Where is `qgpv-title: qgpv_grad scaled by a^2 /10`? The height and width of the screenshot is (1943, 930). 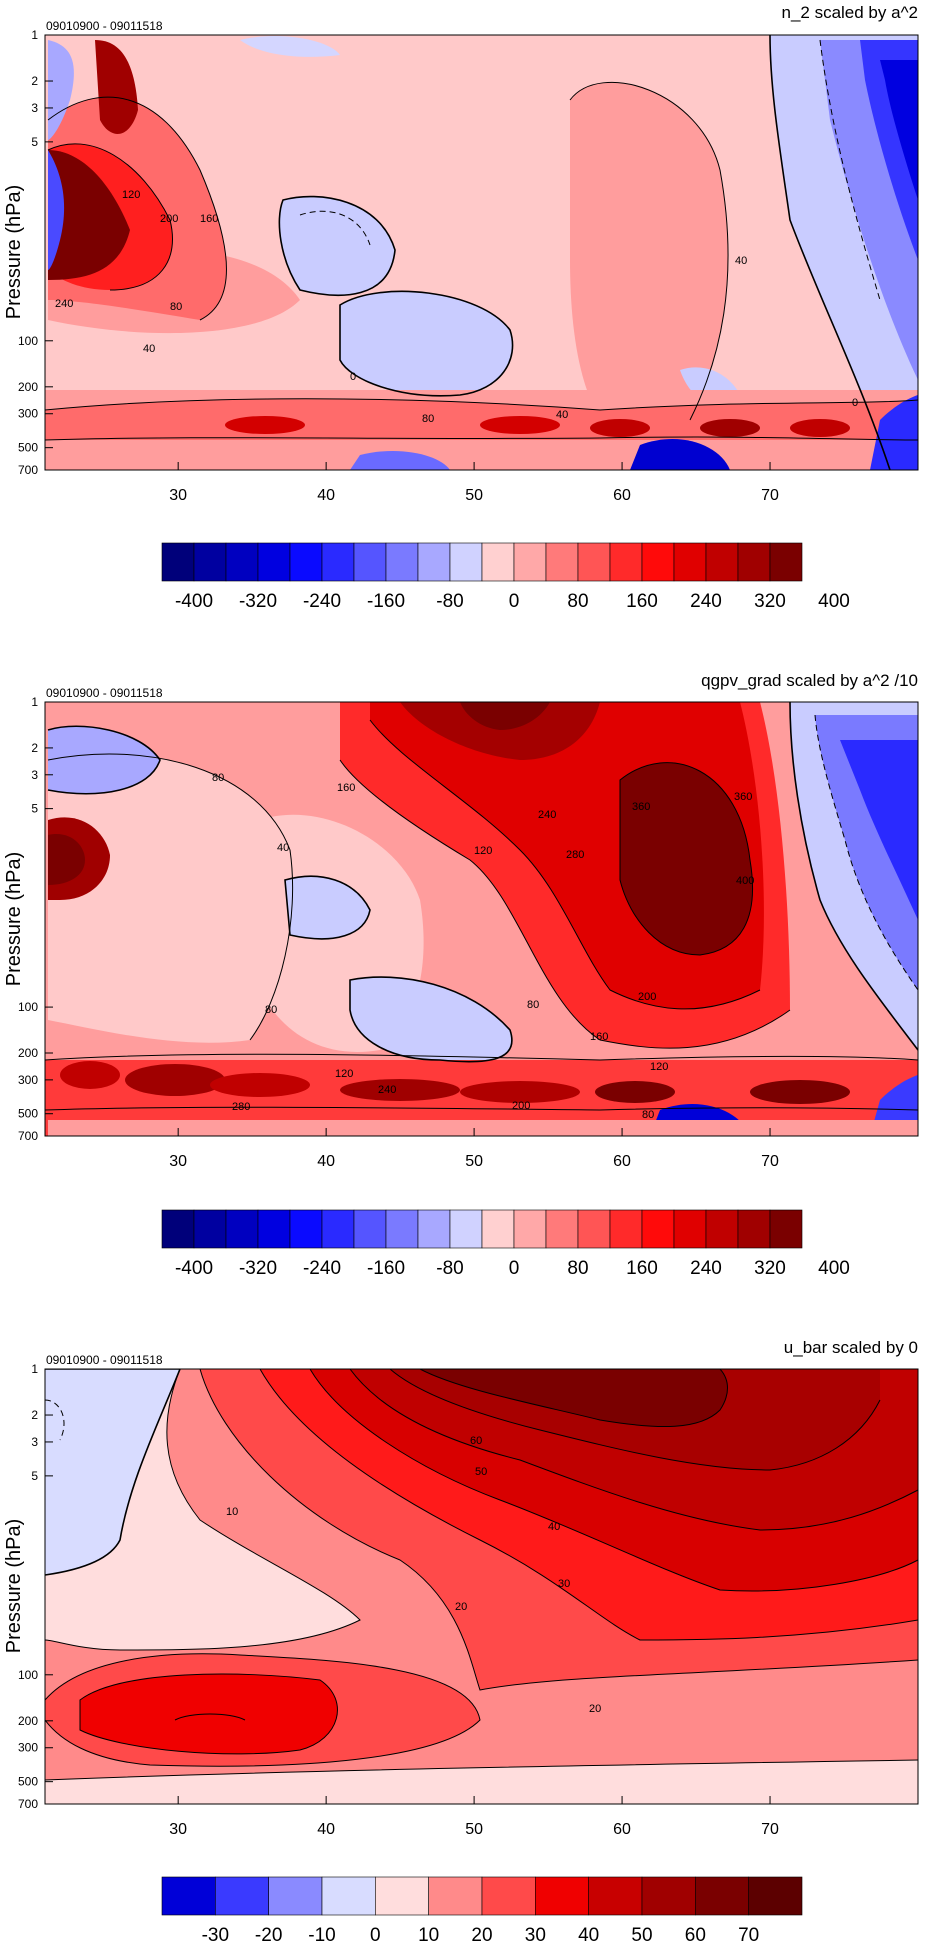 qgpv-title: qgpv_grad scaled by a^2 /10 is located at coordinates (809, 680).